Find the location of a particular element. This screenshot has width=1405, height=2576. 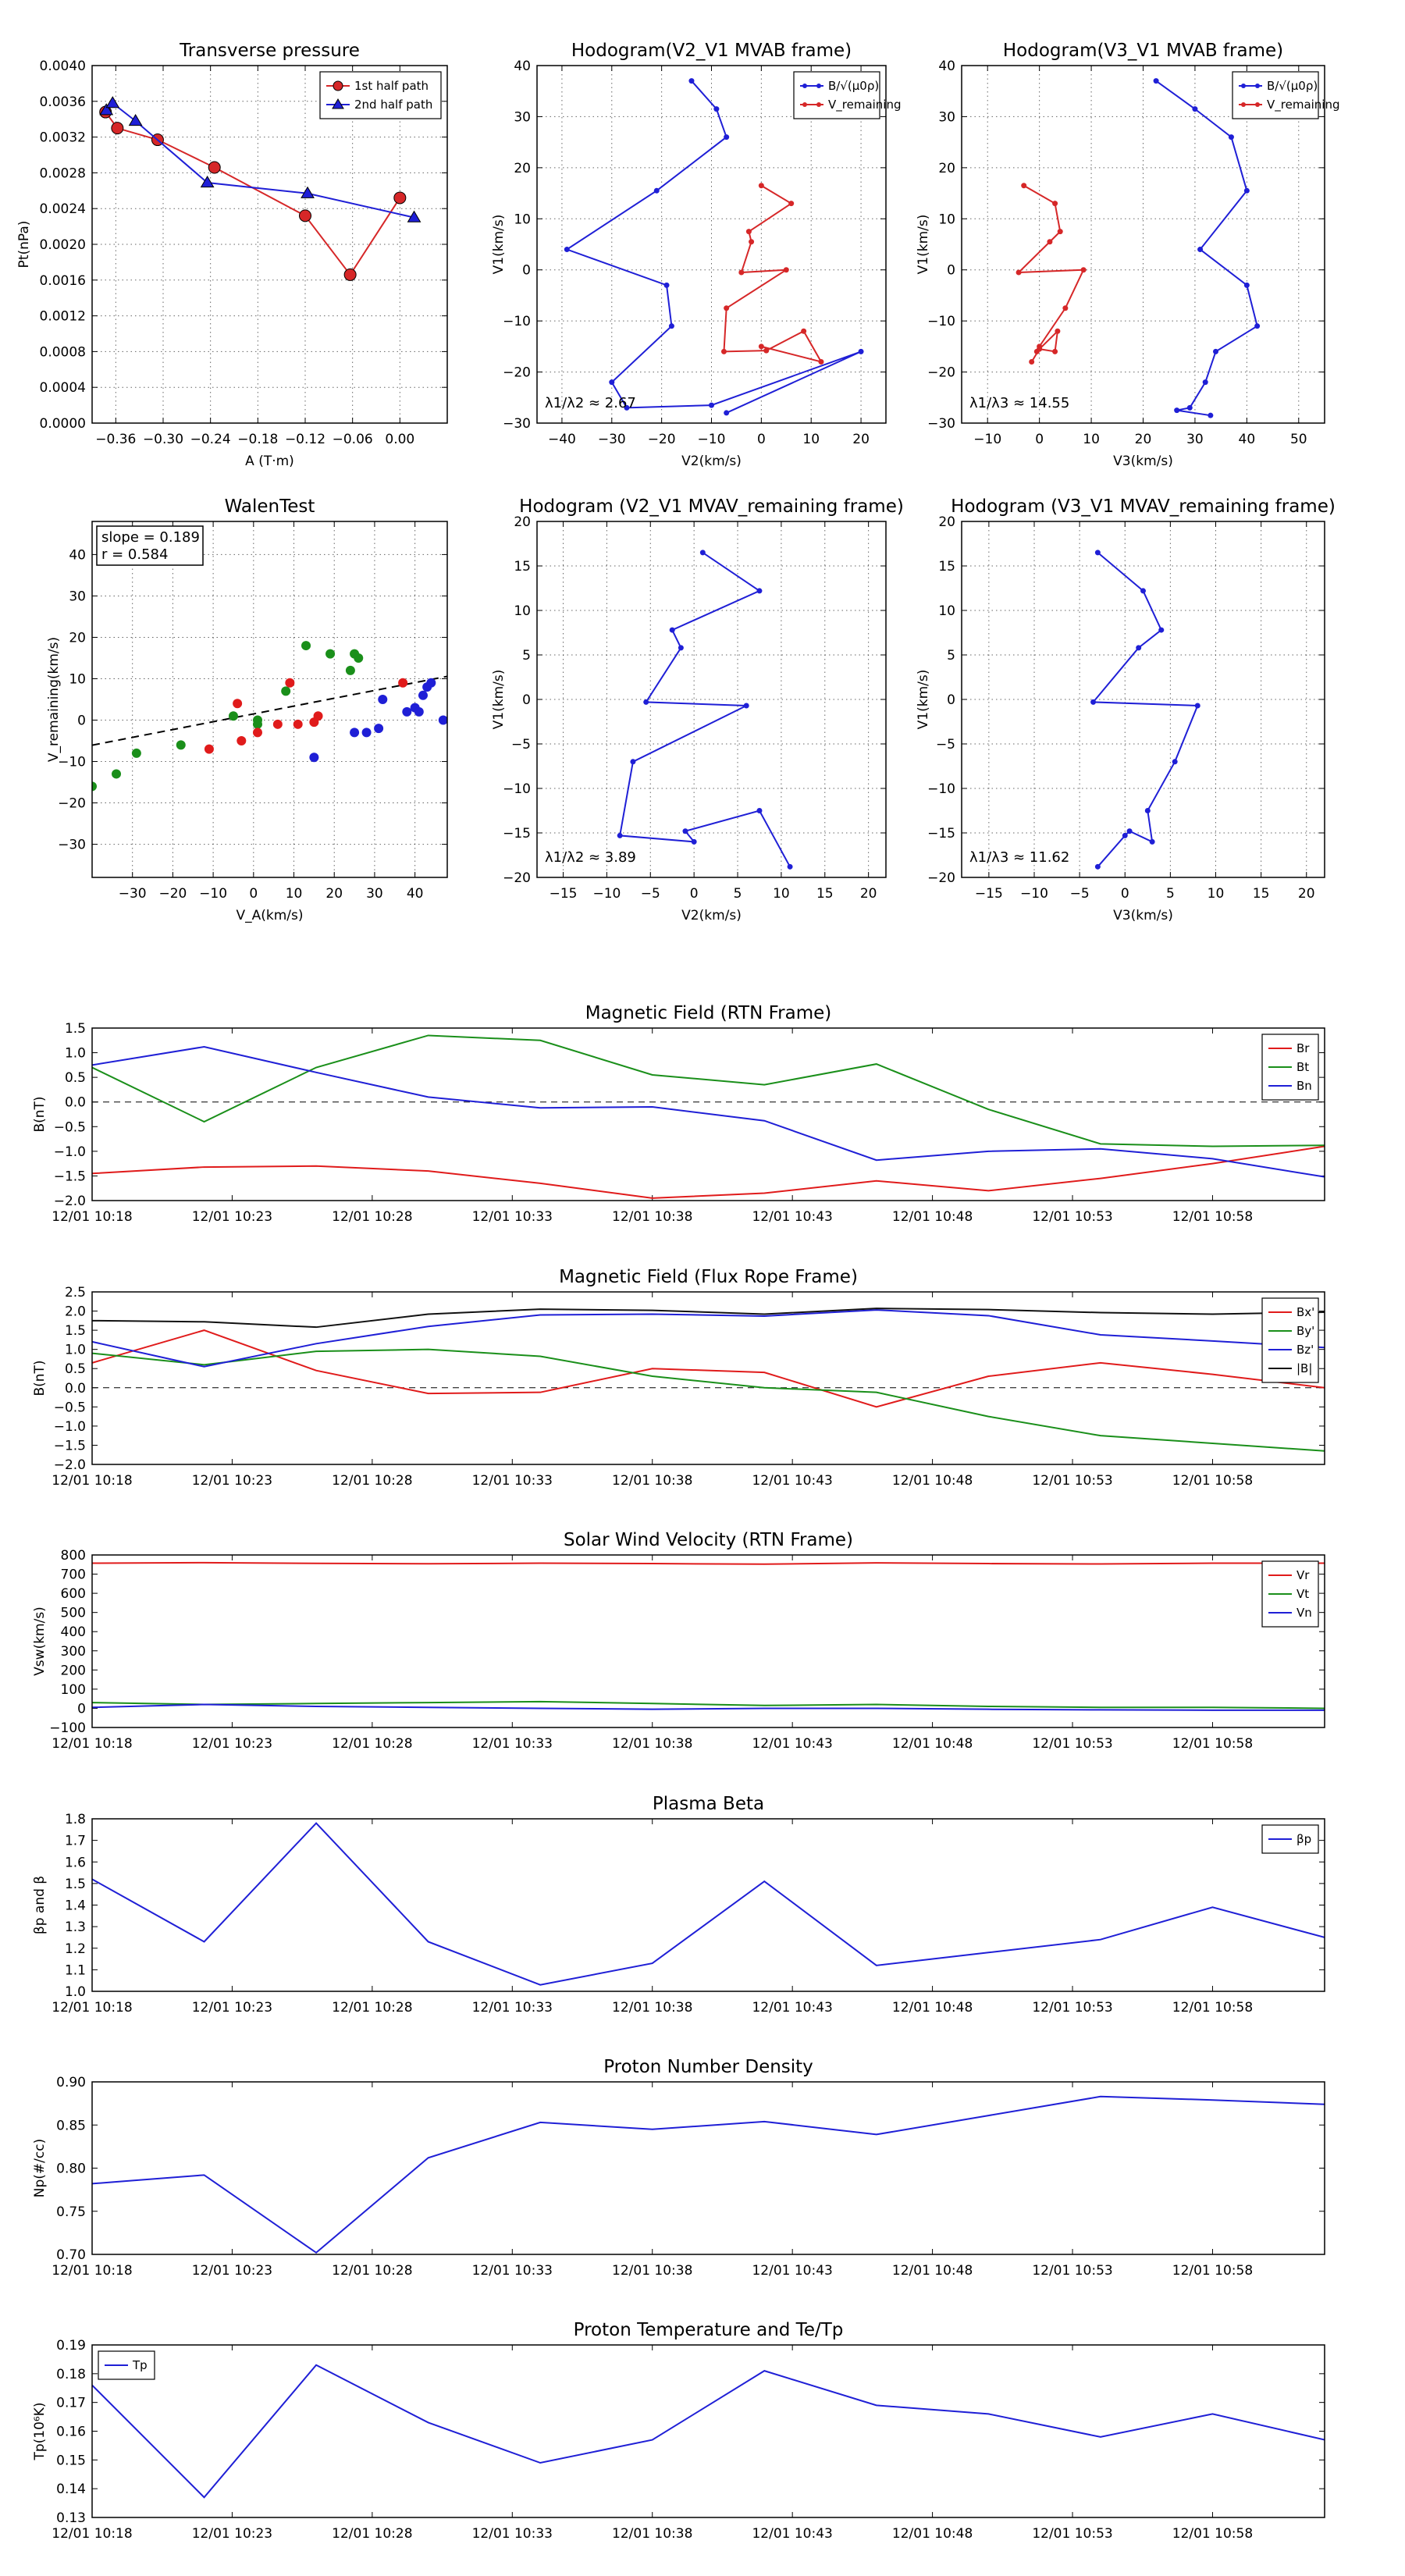

y-tick-label: 2.0 is located at coordinates (76, 1312).